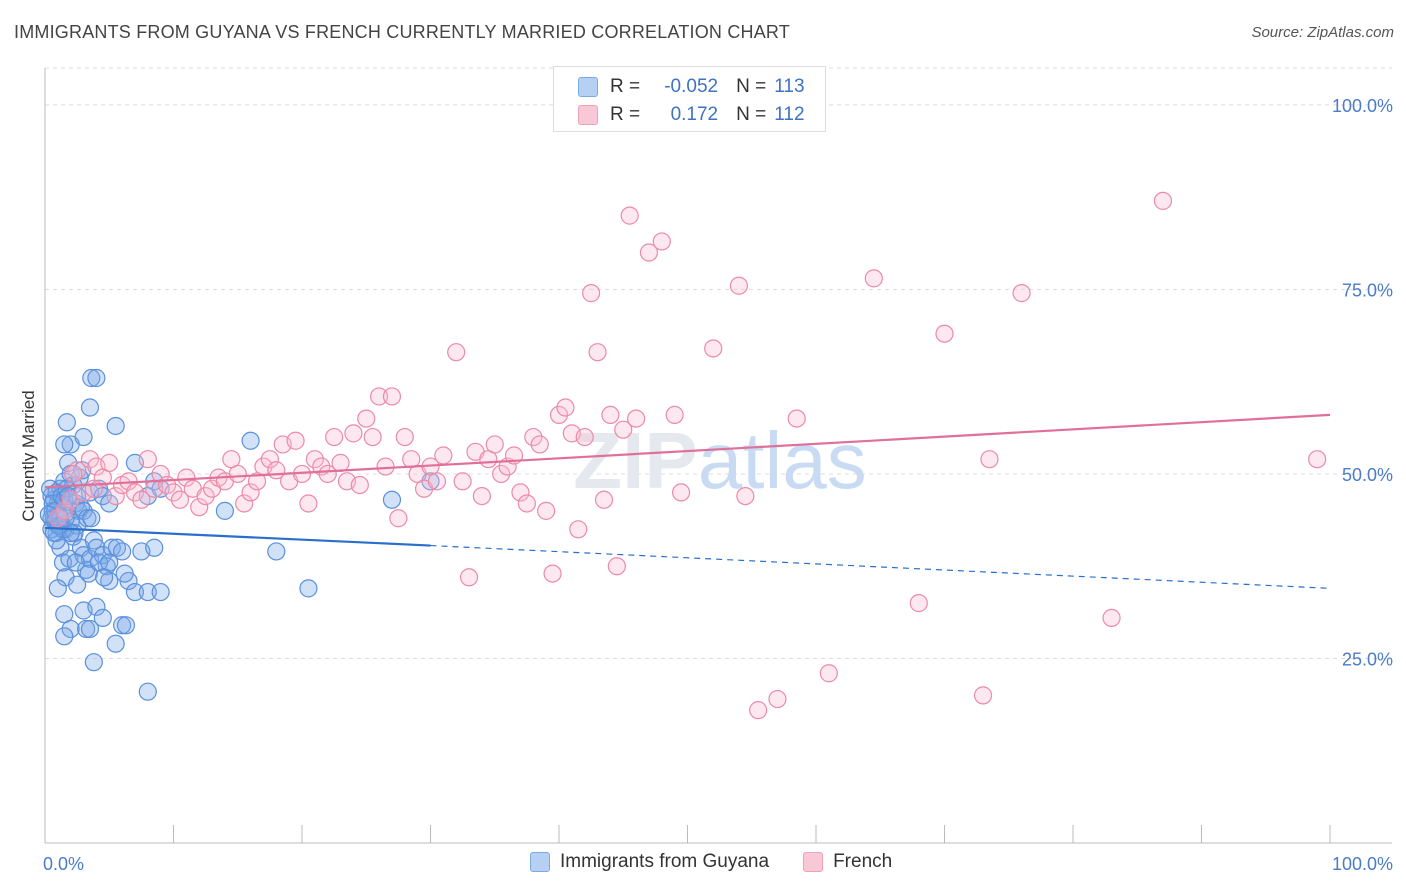  I want to click on legend-swatch-guyana, so click(588, 87).